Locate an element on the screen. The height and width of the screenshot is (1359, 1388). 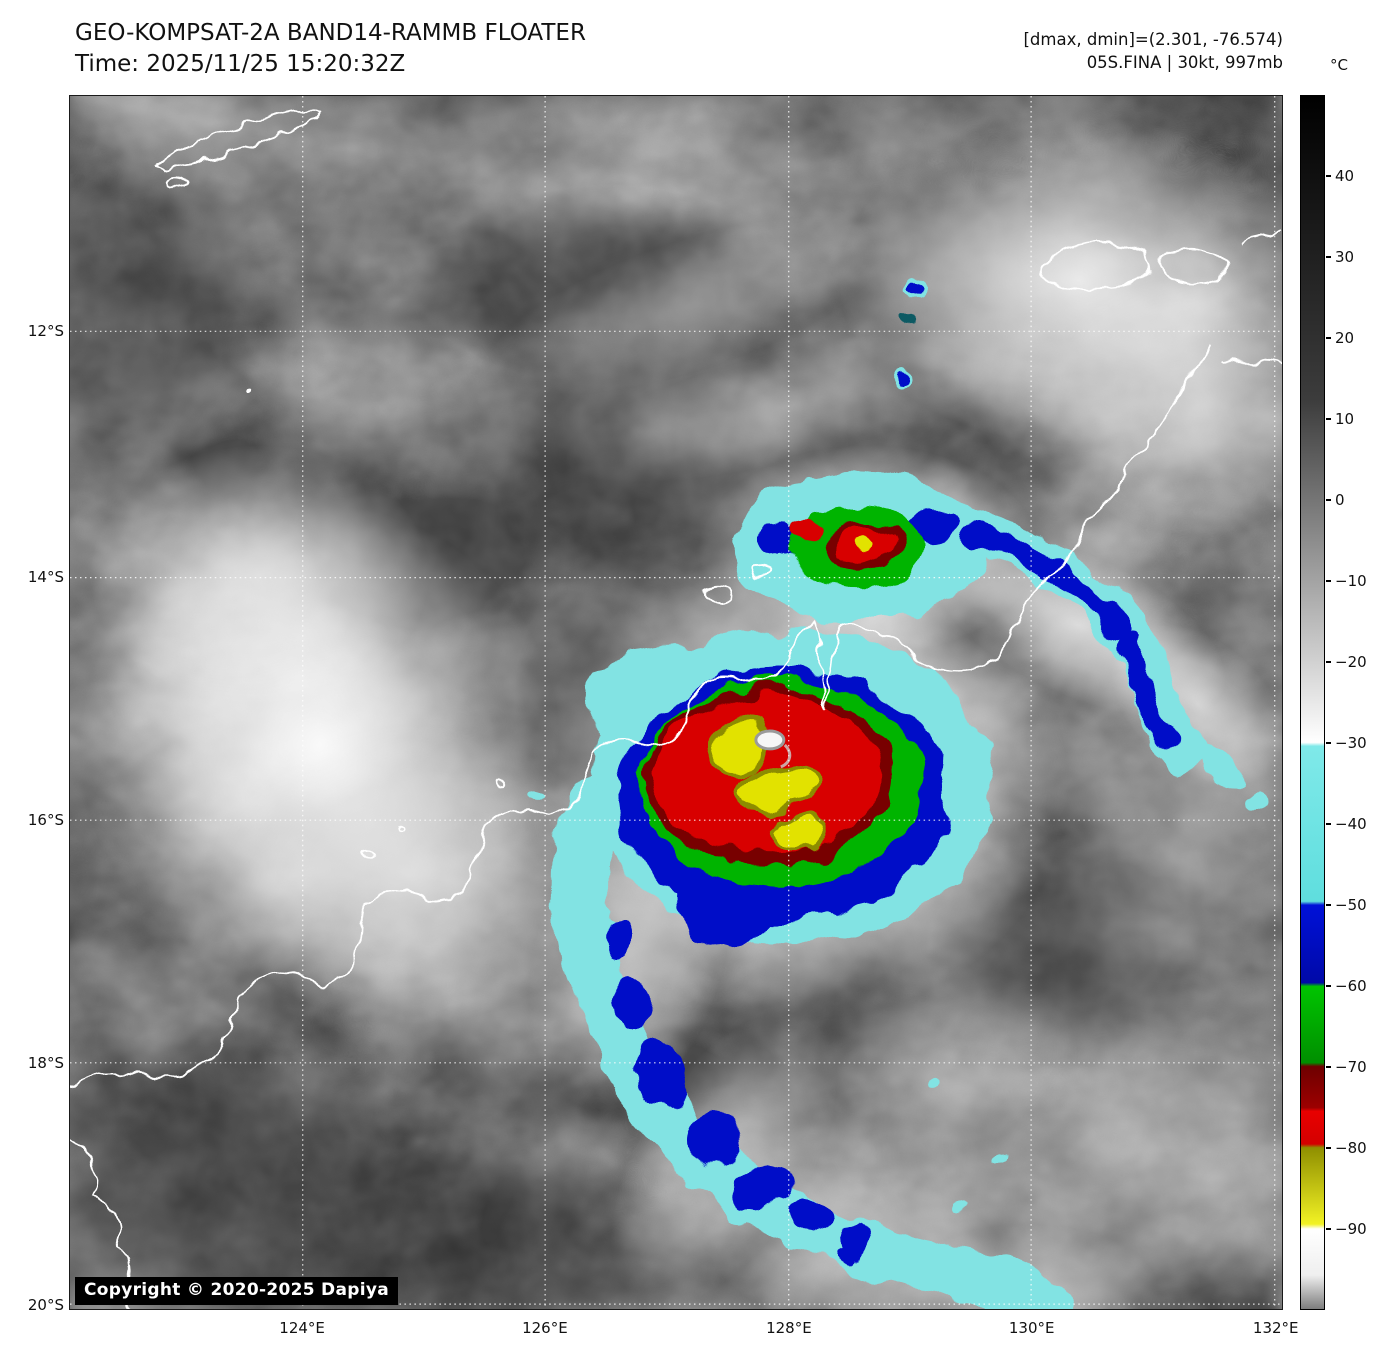
lat-tick-label: 18°S is located at coordinates (45, 1063).